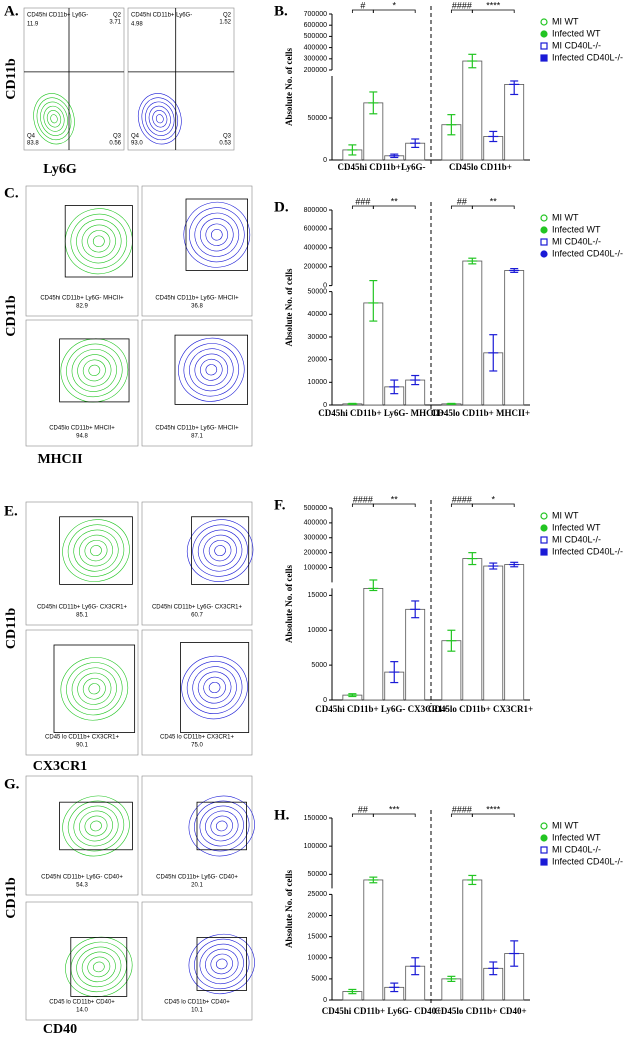 This screenshot has height=1043, width=641. Describe the element at coordinates (135, 137) in the screenshot. I see `quadrant-value: Q4` at that location.